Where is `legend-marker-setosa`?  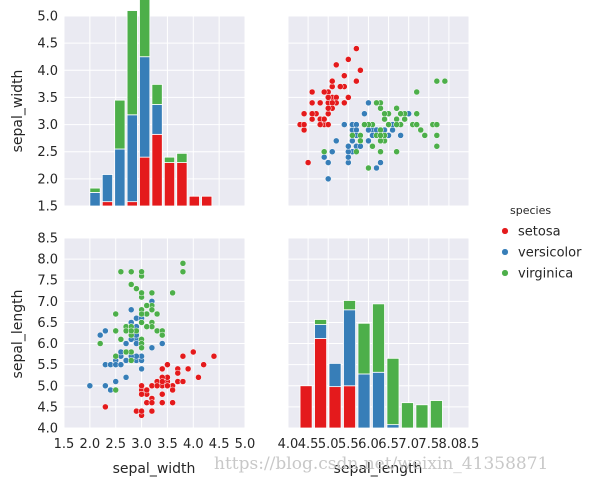
legend-marker-setosa is located at coordinates (505, 231).